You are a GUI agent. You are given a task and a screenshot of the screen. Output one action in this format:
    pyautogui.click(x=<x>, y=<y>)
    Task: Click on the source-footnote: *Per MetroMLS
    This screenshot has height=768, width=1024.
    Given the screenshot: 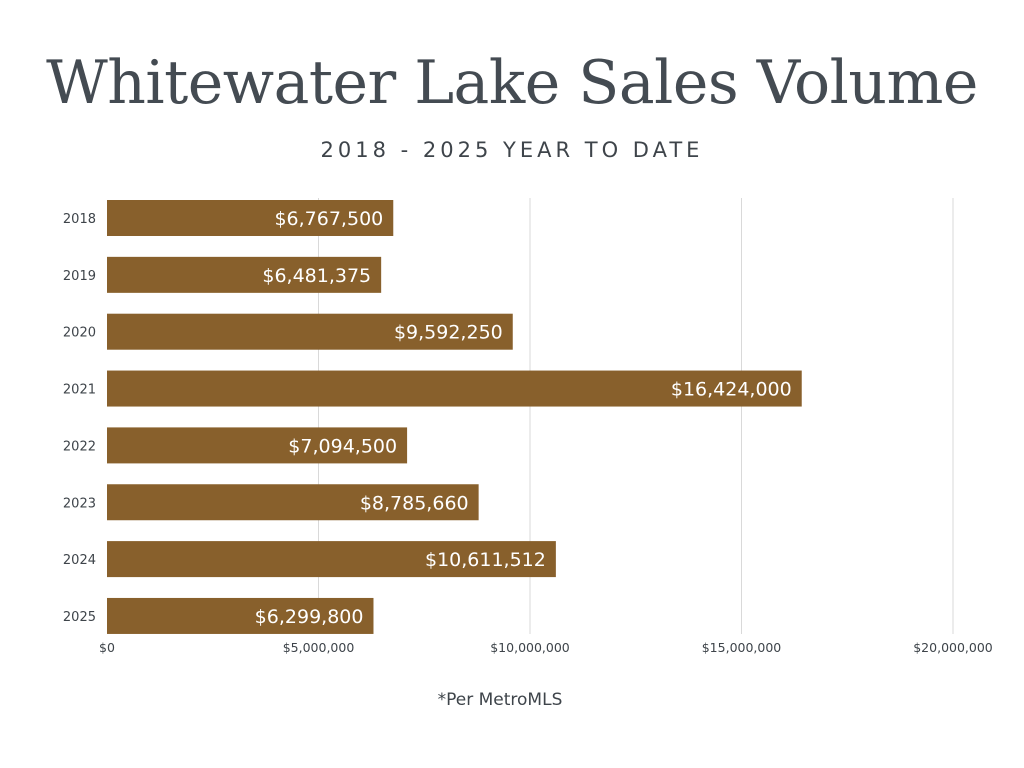 What is the action you would take?
    pyautogui.click(x=500, y=700)
    